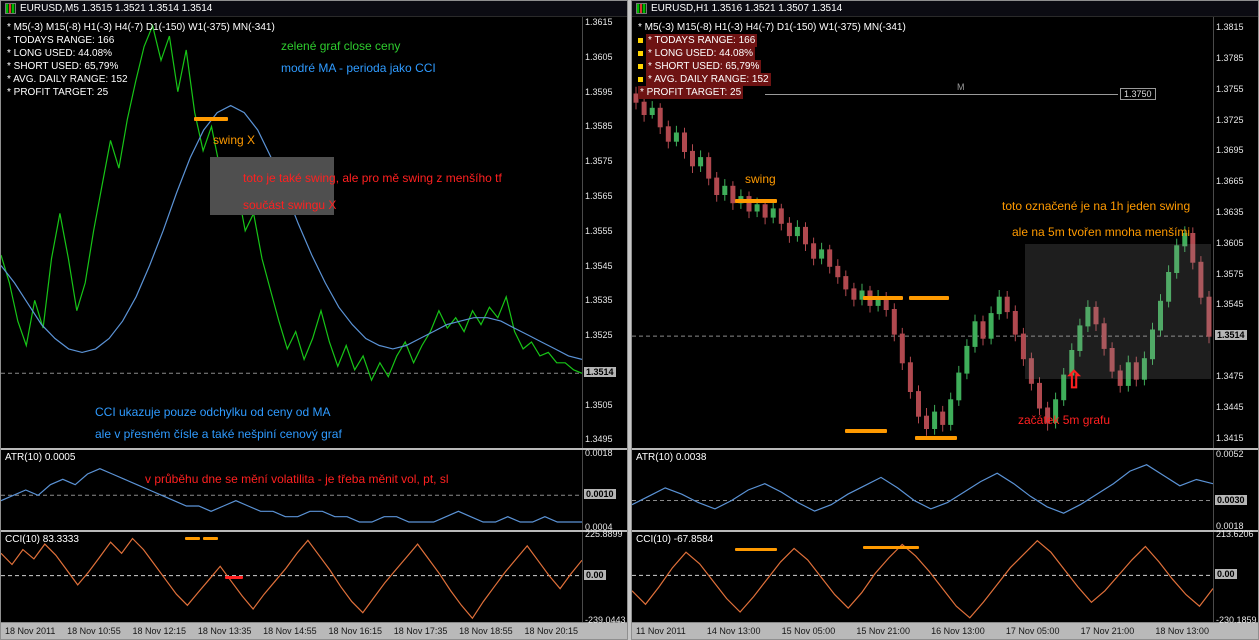 The image size is (1259, 640). I want to click on atr-panel-h1: ATR(10) 0.0038, so click(922, 490).